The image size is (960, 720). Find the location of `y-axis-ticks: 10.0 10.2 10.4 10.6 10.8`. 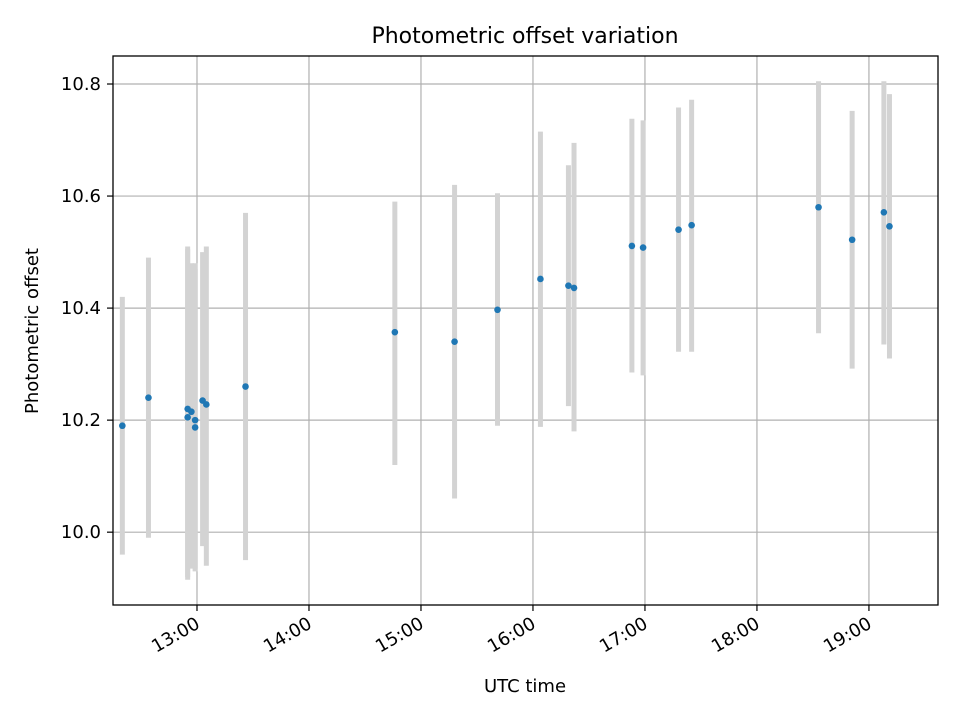

y-axis-ticks: 10.0 10.2 10.4 10.6 10.8 is located at coordinates (87, 308).